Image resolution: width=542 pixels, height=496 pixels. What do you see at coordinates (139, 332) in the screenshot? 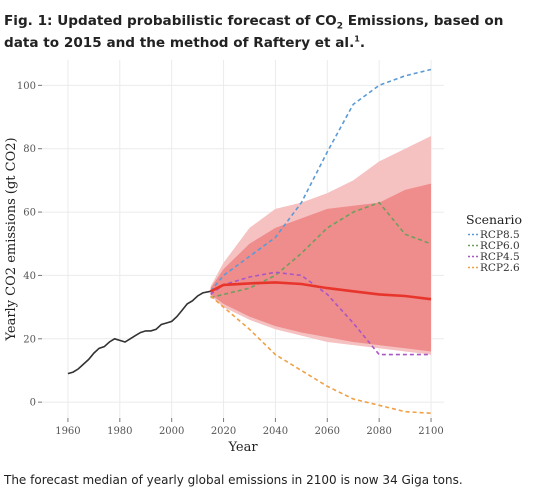
I see `historical-line` at bounding box center [139, 332].